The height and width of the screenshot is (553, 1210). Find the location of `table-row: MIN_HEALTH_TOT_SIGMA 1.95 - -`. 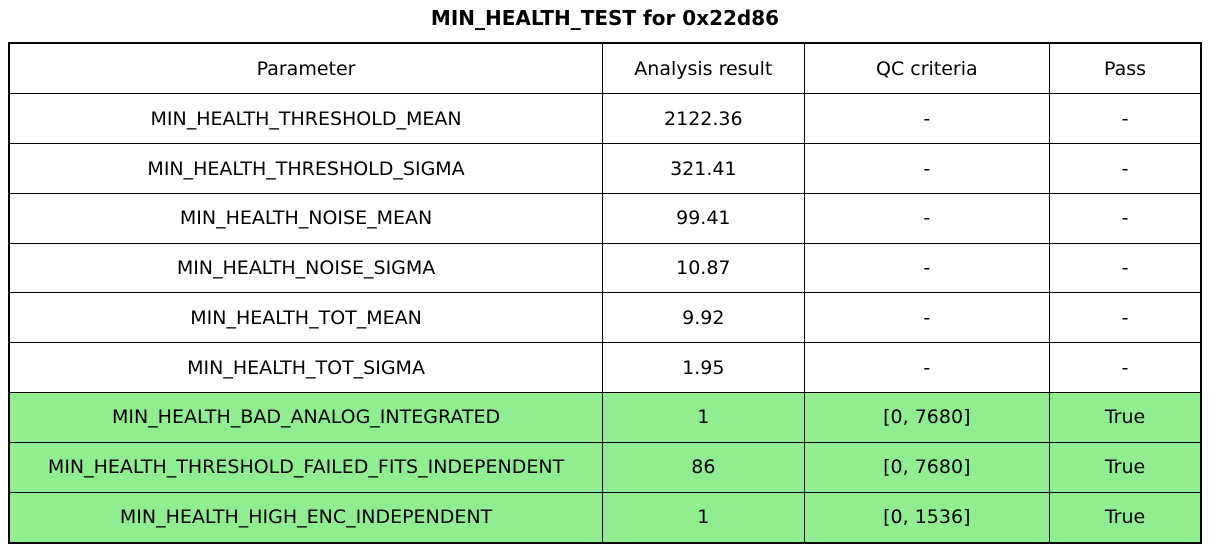

table-row: MIN_HEALTH_TOT_SIGMA 1.95 - - is located at coordinates (605, 368).